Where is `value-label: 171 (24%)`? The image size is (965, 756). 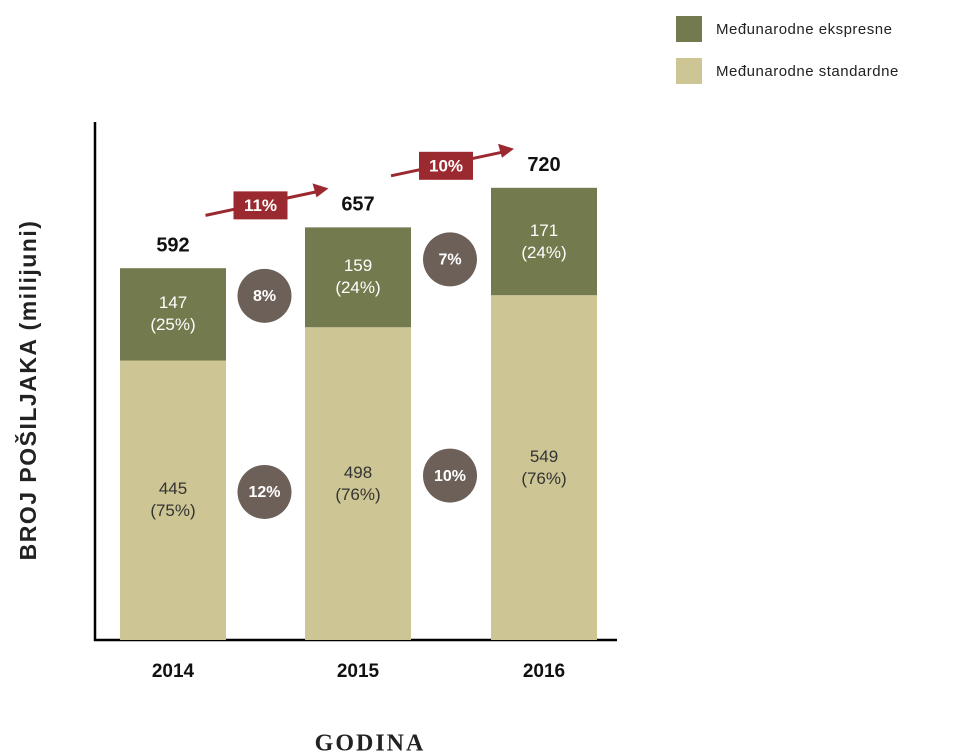
value-label: 171 (24%) is located at coordinates (544, 241).